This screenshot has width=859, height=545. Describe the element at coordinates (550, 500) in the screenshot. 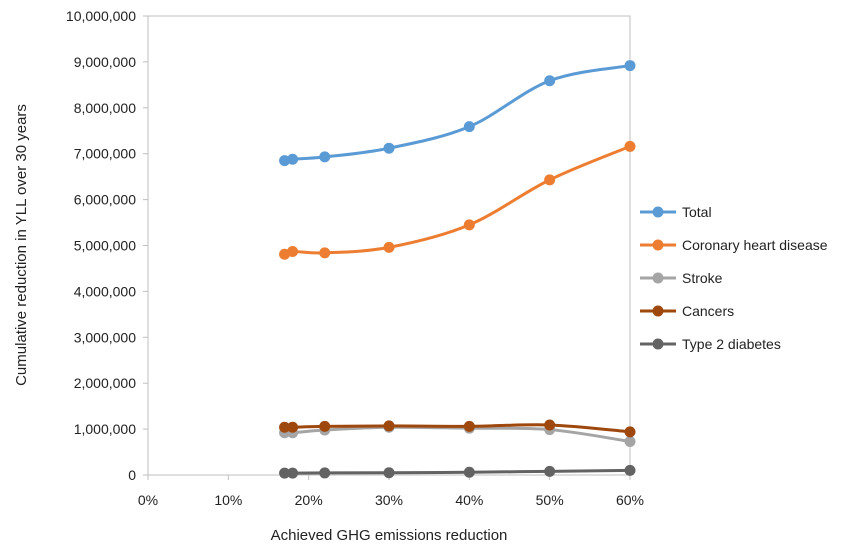

I see `x-tick-label: 50%` at that location.